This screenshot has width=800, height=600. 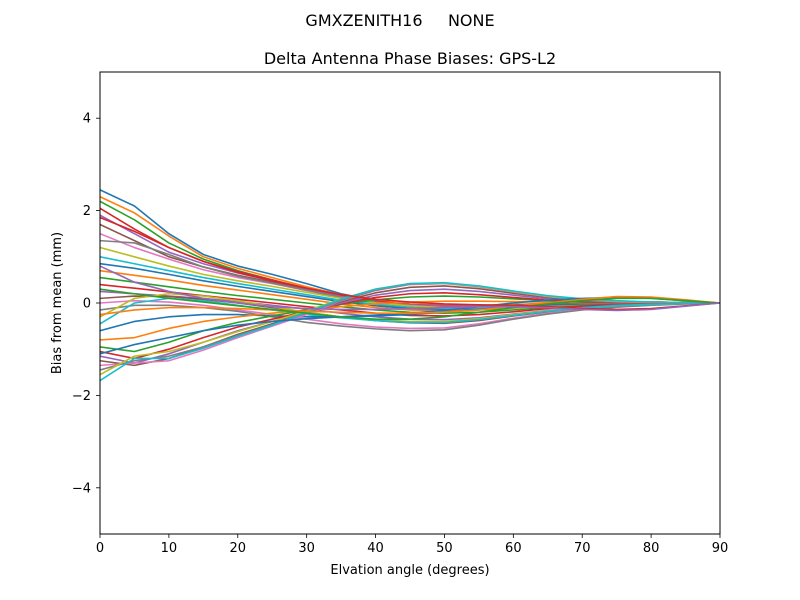 What do you see at coordinates (81, 396) in the screenshot?
I see `y-tick-label: −2` at bounding box center [81, 396].